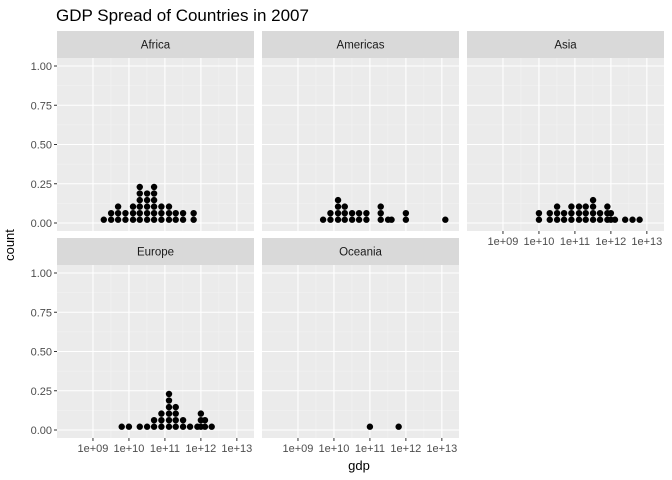 Image resolution: width=672 pixels, height=480 pixels. I want to click on facet-strip-label: Europe, so click(155, 253).